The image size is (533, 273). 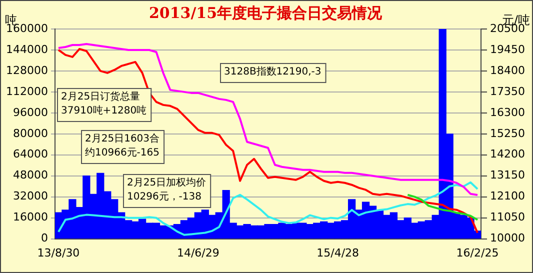 What do you see at coordinates (27, 49) in the screenshot?
I see `y-tick-label: 144000` at bounding box center [27, 49].